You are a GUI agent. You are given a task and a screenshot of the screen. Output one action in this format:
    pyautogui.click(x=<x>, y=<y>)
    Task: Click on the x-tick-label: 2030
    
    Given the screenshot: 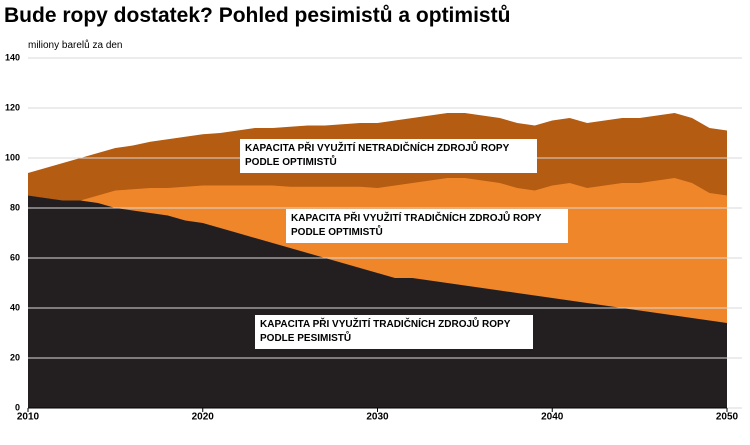 What is the action you would take?
    pyautogui.click(x=377, y=417)
    